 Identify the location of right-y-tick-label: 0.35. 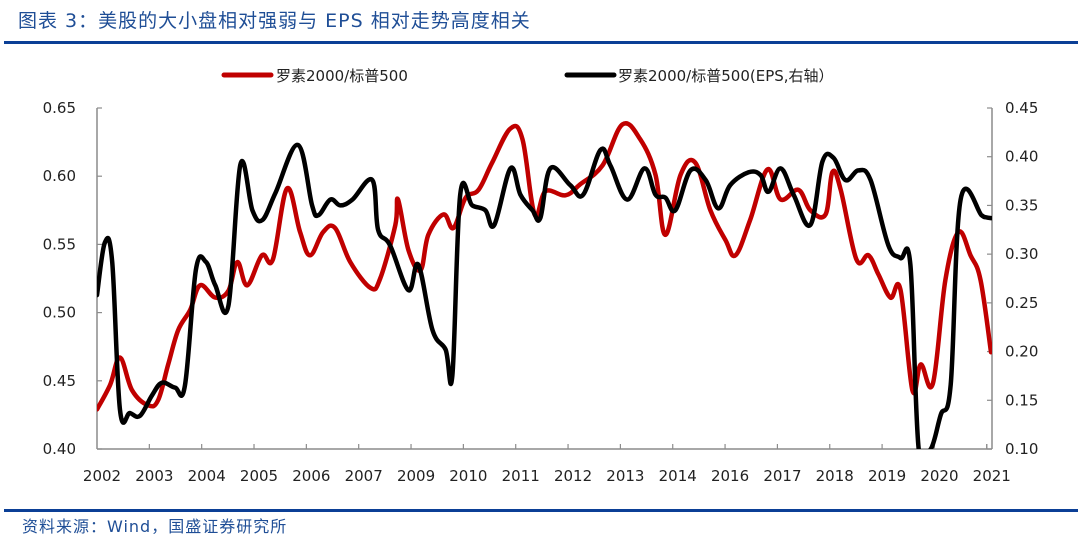
(1021, 205).